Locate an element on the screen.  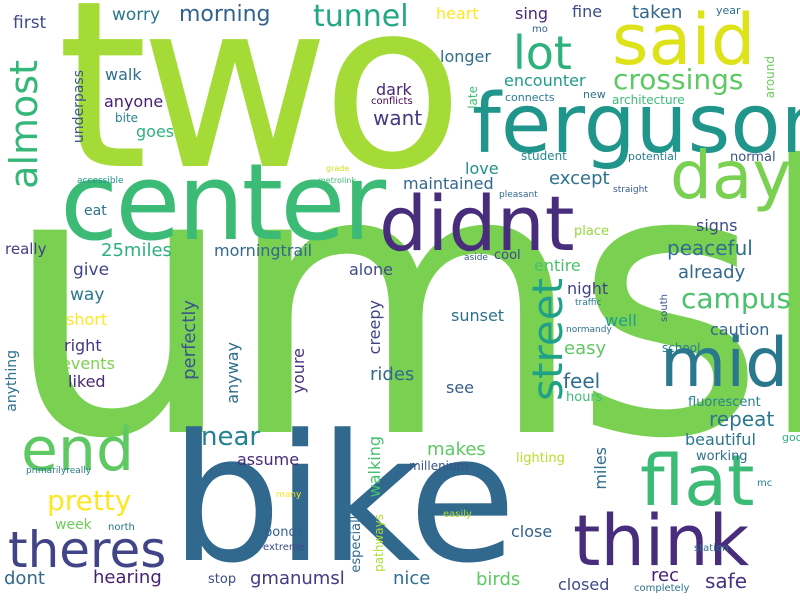
word-cloud-word: makes is located at coordinates (456, 449).